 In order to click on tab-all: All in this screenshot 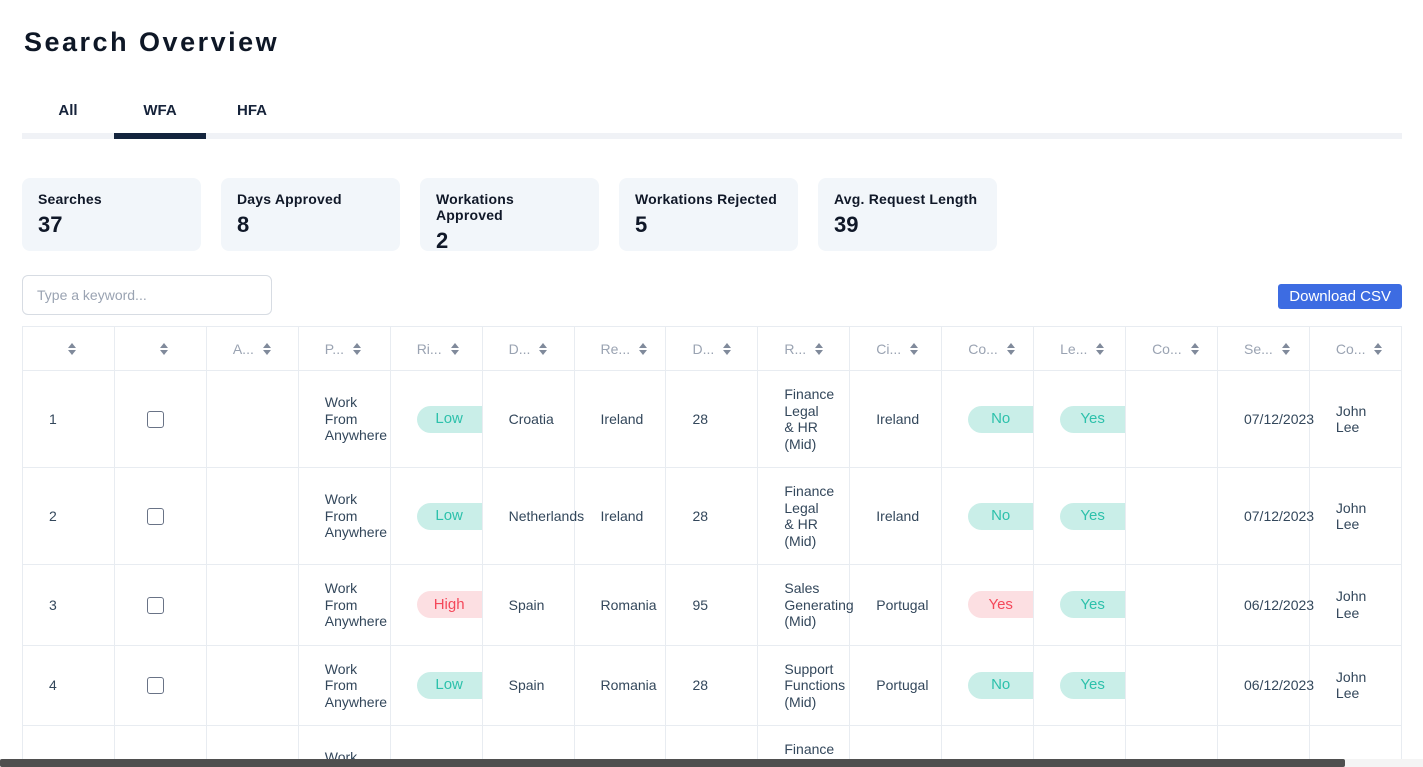, I will do `click(68, 110)`.